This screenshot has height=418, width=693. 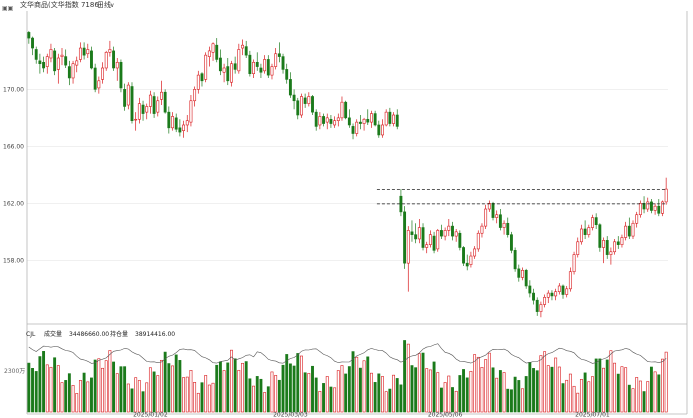 What do you see at coordinates (112, 5) in the screenshot?
I see `chevron-down-icon: ∨` at bounding box center [112, 5].